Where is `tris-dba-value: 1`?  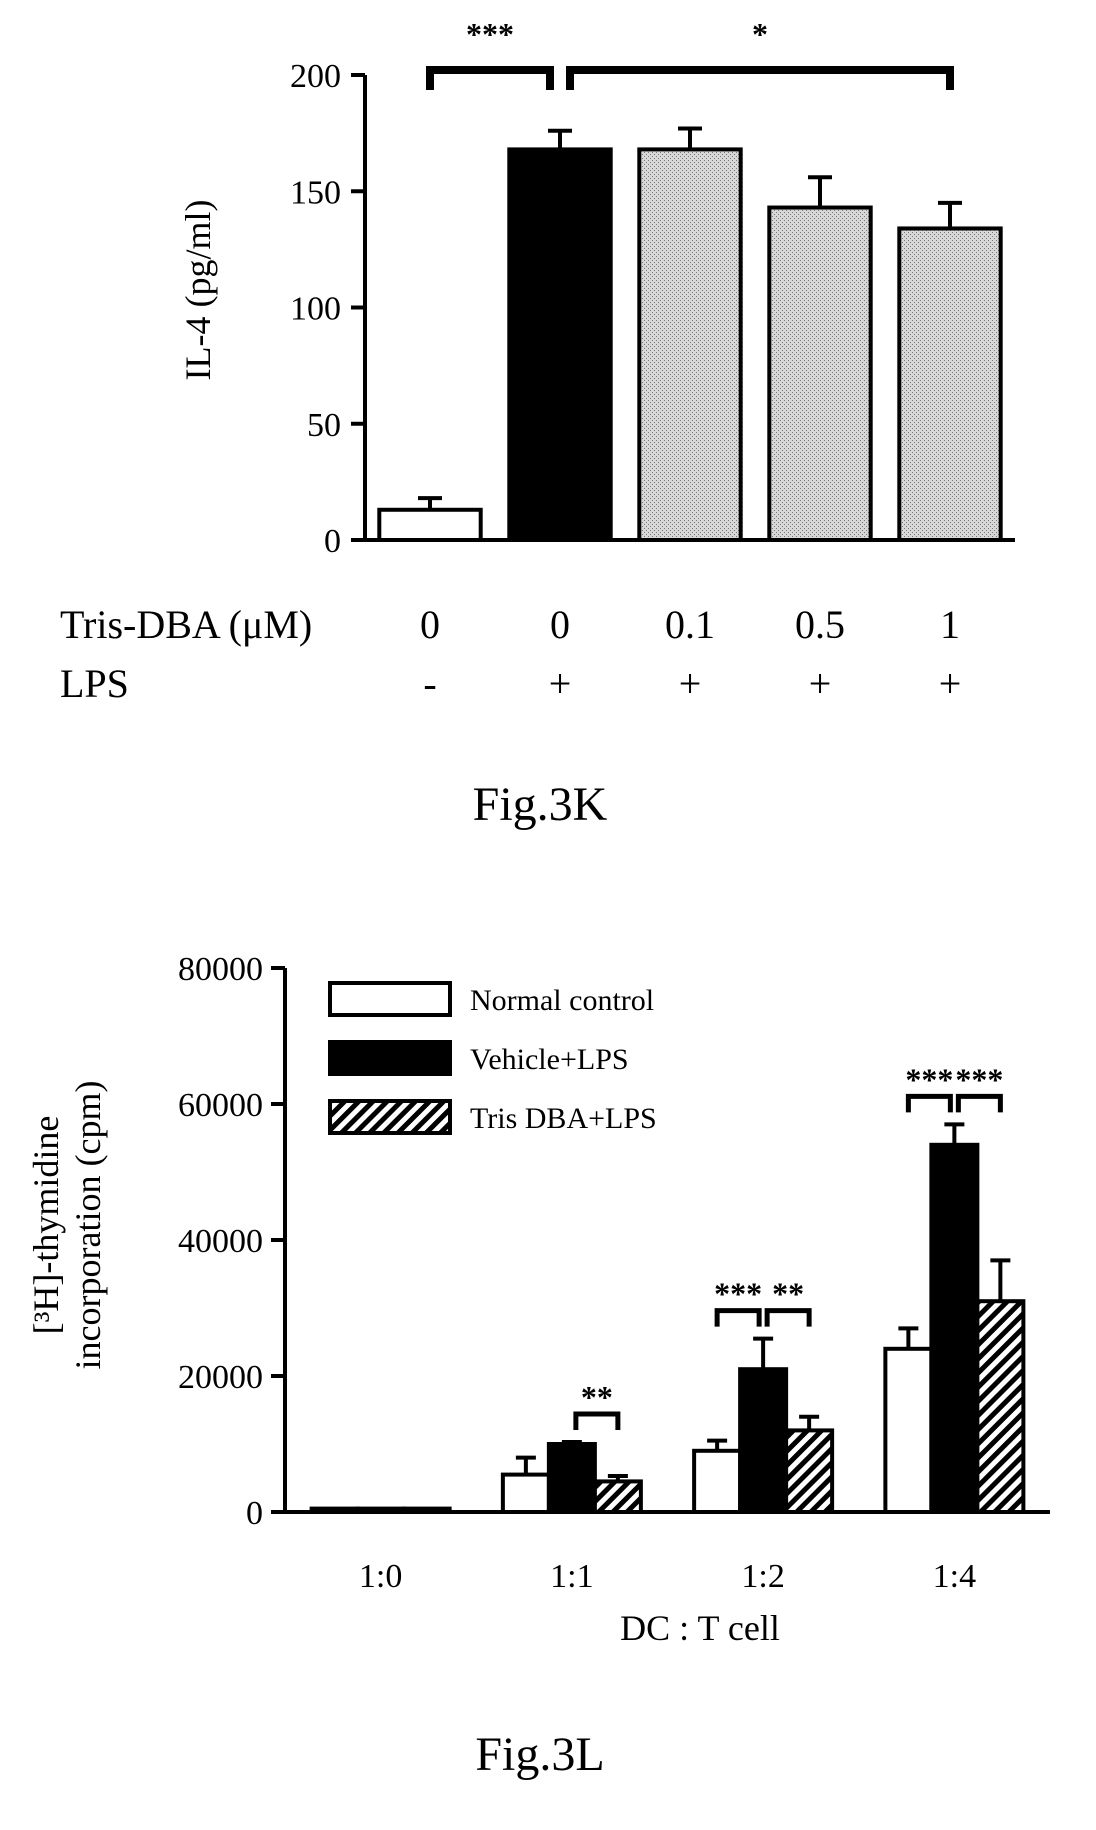 tris-dba-value: 1 is located at coordinates (950, 624).